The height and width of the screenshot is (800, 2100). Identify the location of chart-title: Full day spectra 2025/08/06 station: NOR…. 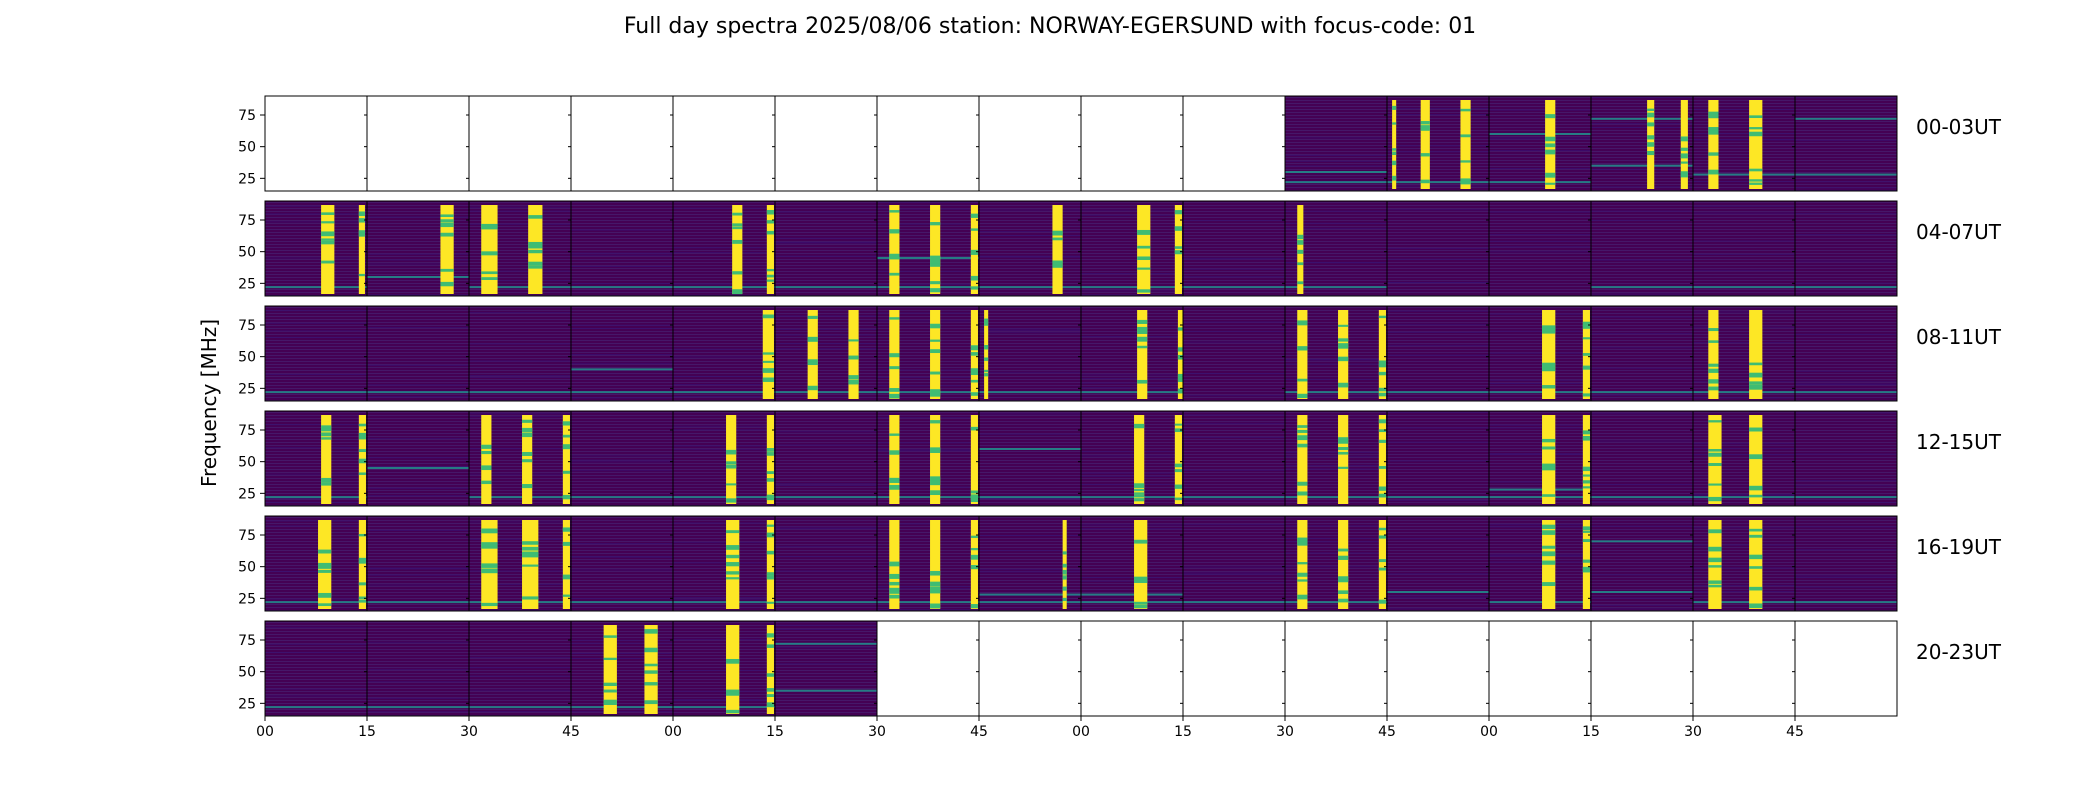
(1050, 26).